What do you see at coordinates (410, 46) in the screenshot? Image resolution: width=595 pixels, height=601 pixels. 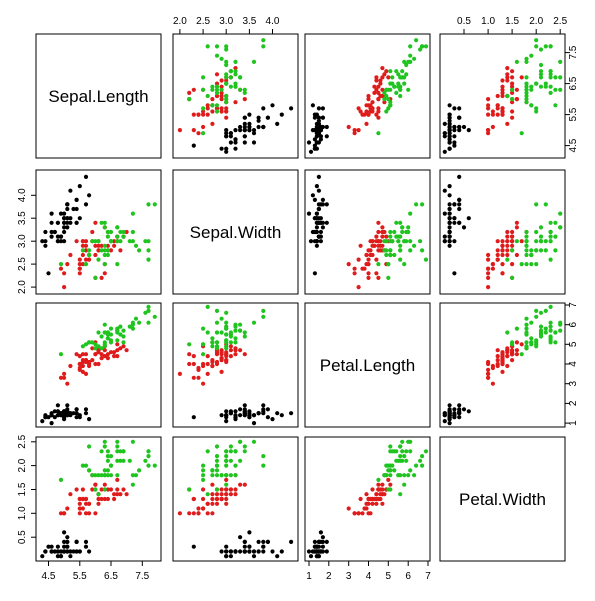 I see `data-point-s2-p35` at bounding box center [410, 46].